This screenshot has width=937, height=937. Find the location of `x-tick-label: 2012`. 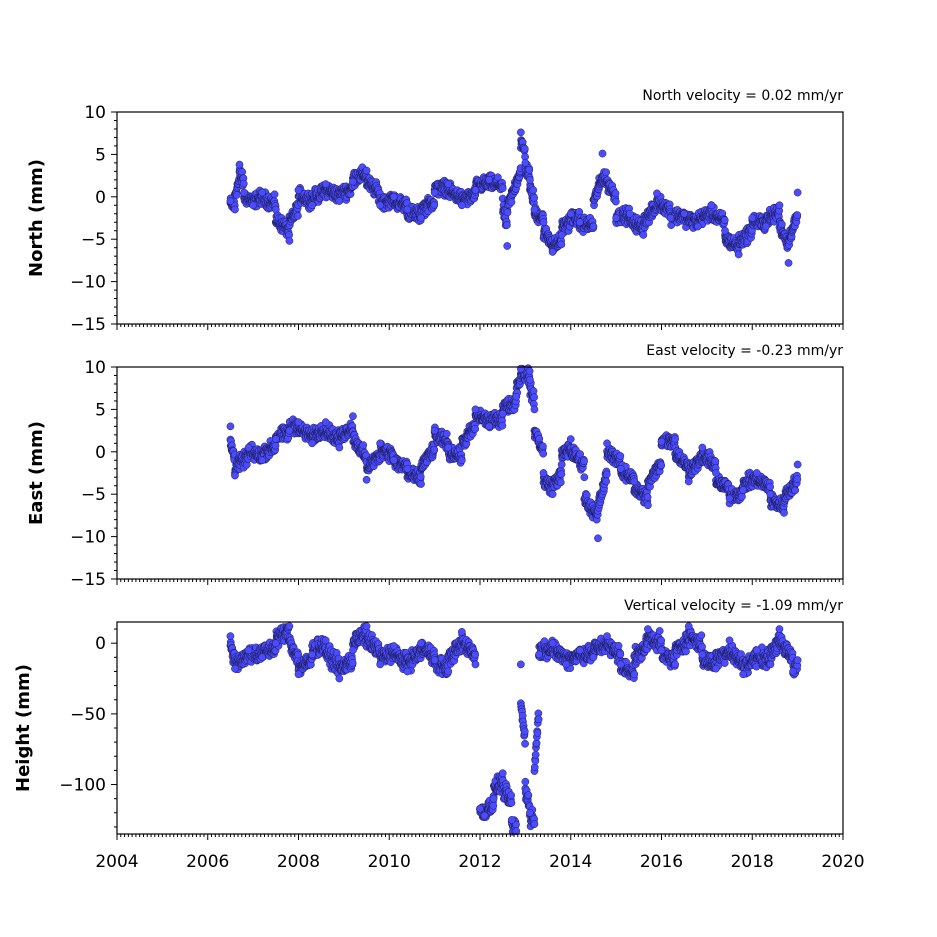

x-tick-label: 2012 is located at coordinates (479, 862).